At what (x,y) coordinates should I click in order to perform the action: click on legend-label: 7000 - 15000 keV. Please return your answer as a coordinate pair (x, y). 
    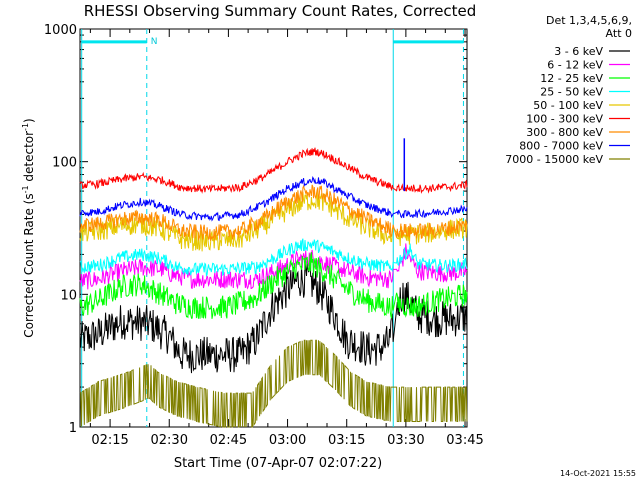
    Looking at the image, I should click on (554, 159).